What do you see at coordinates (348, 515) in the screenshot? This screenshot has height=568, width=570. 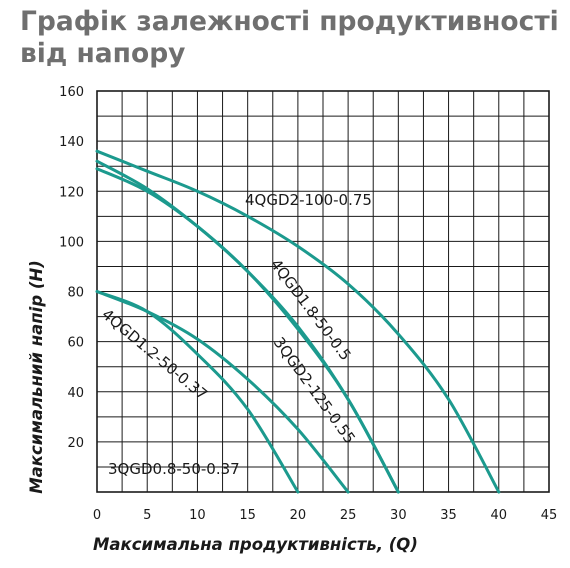 I see `x-tick-label: 25` at bounding box center [348, 515].